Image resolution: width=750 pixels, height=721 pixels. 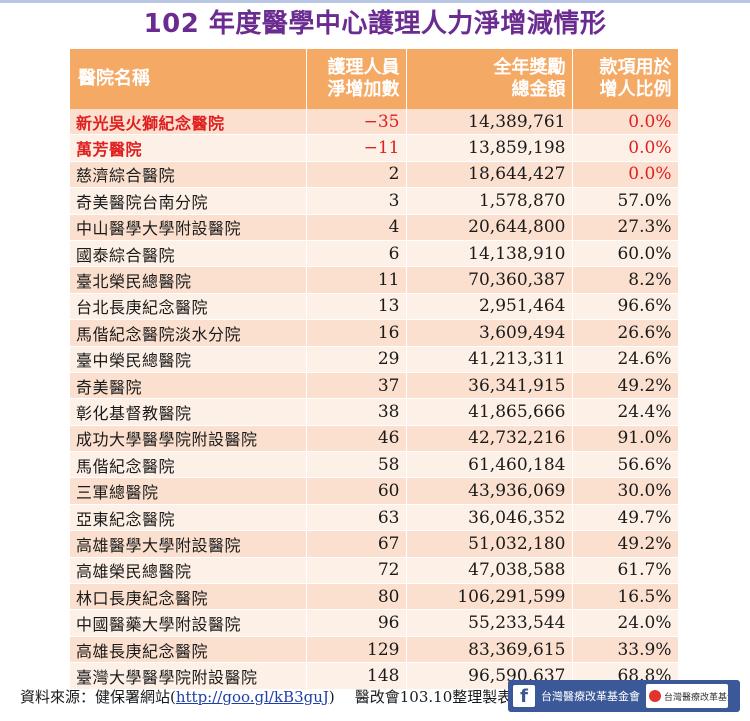 What do you see at coordinates (188, 359) in the screenshot?
I see `hospital-cell: 臺中榮民總醫院` at bounding box center [188, 359].